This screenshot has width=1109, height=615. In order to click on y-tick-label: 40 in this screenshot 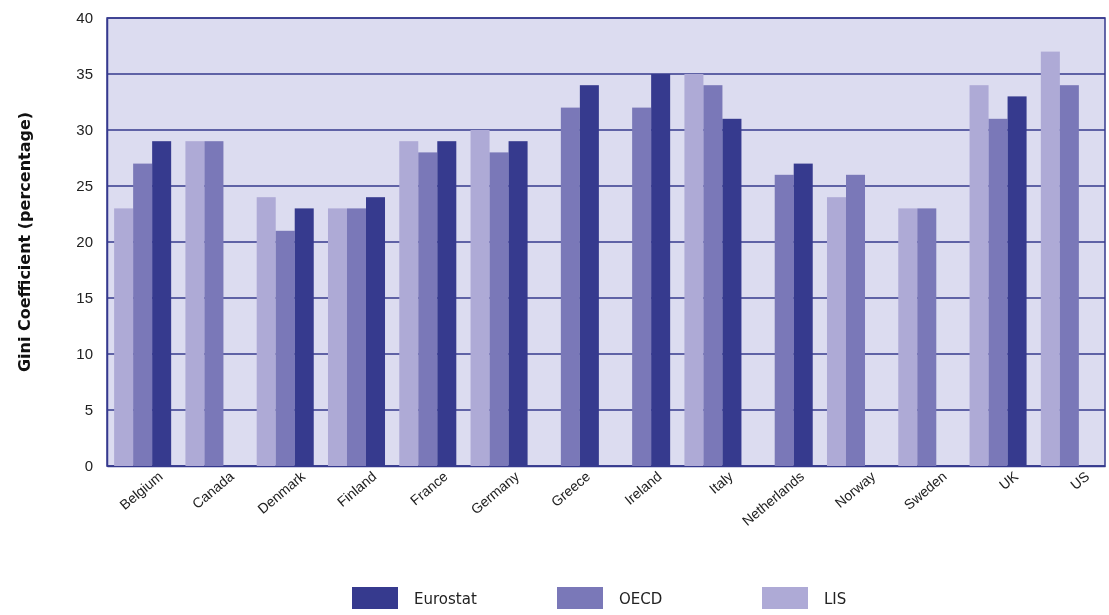, I will do `click(84, 18)`.